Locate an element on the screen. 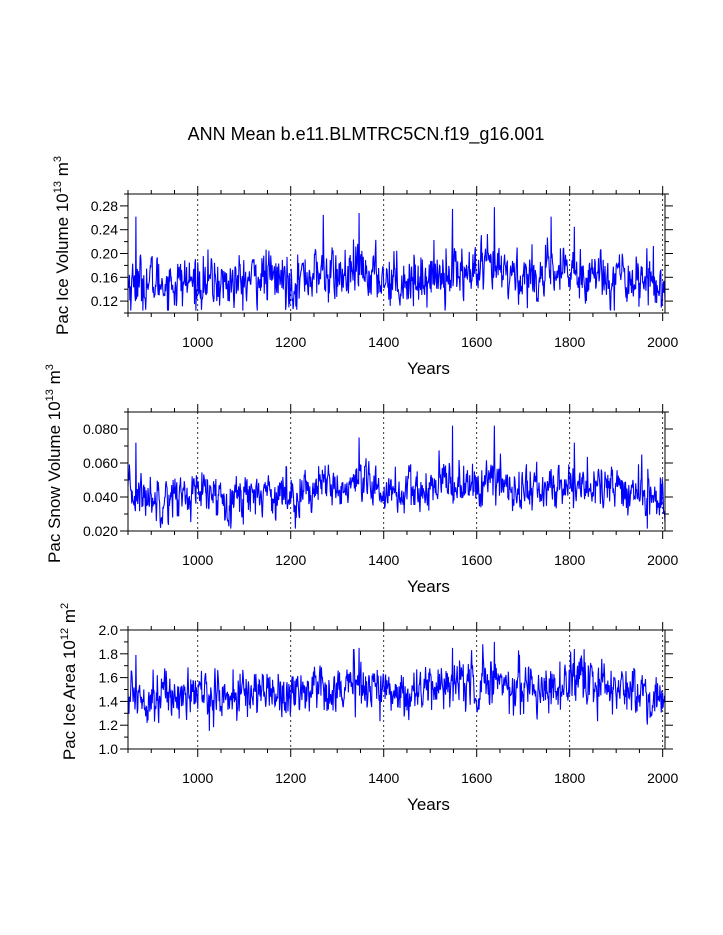 The height and width of the screenshot is (935, 723). y-tick-label: 0.080 is located at coordinates (100, 429).